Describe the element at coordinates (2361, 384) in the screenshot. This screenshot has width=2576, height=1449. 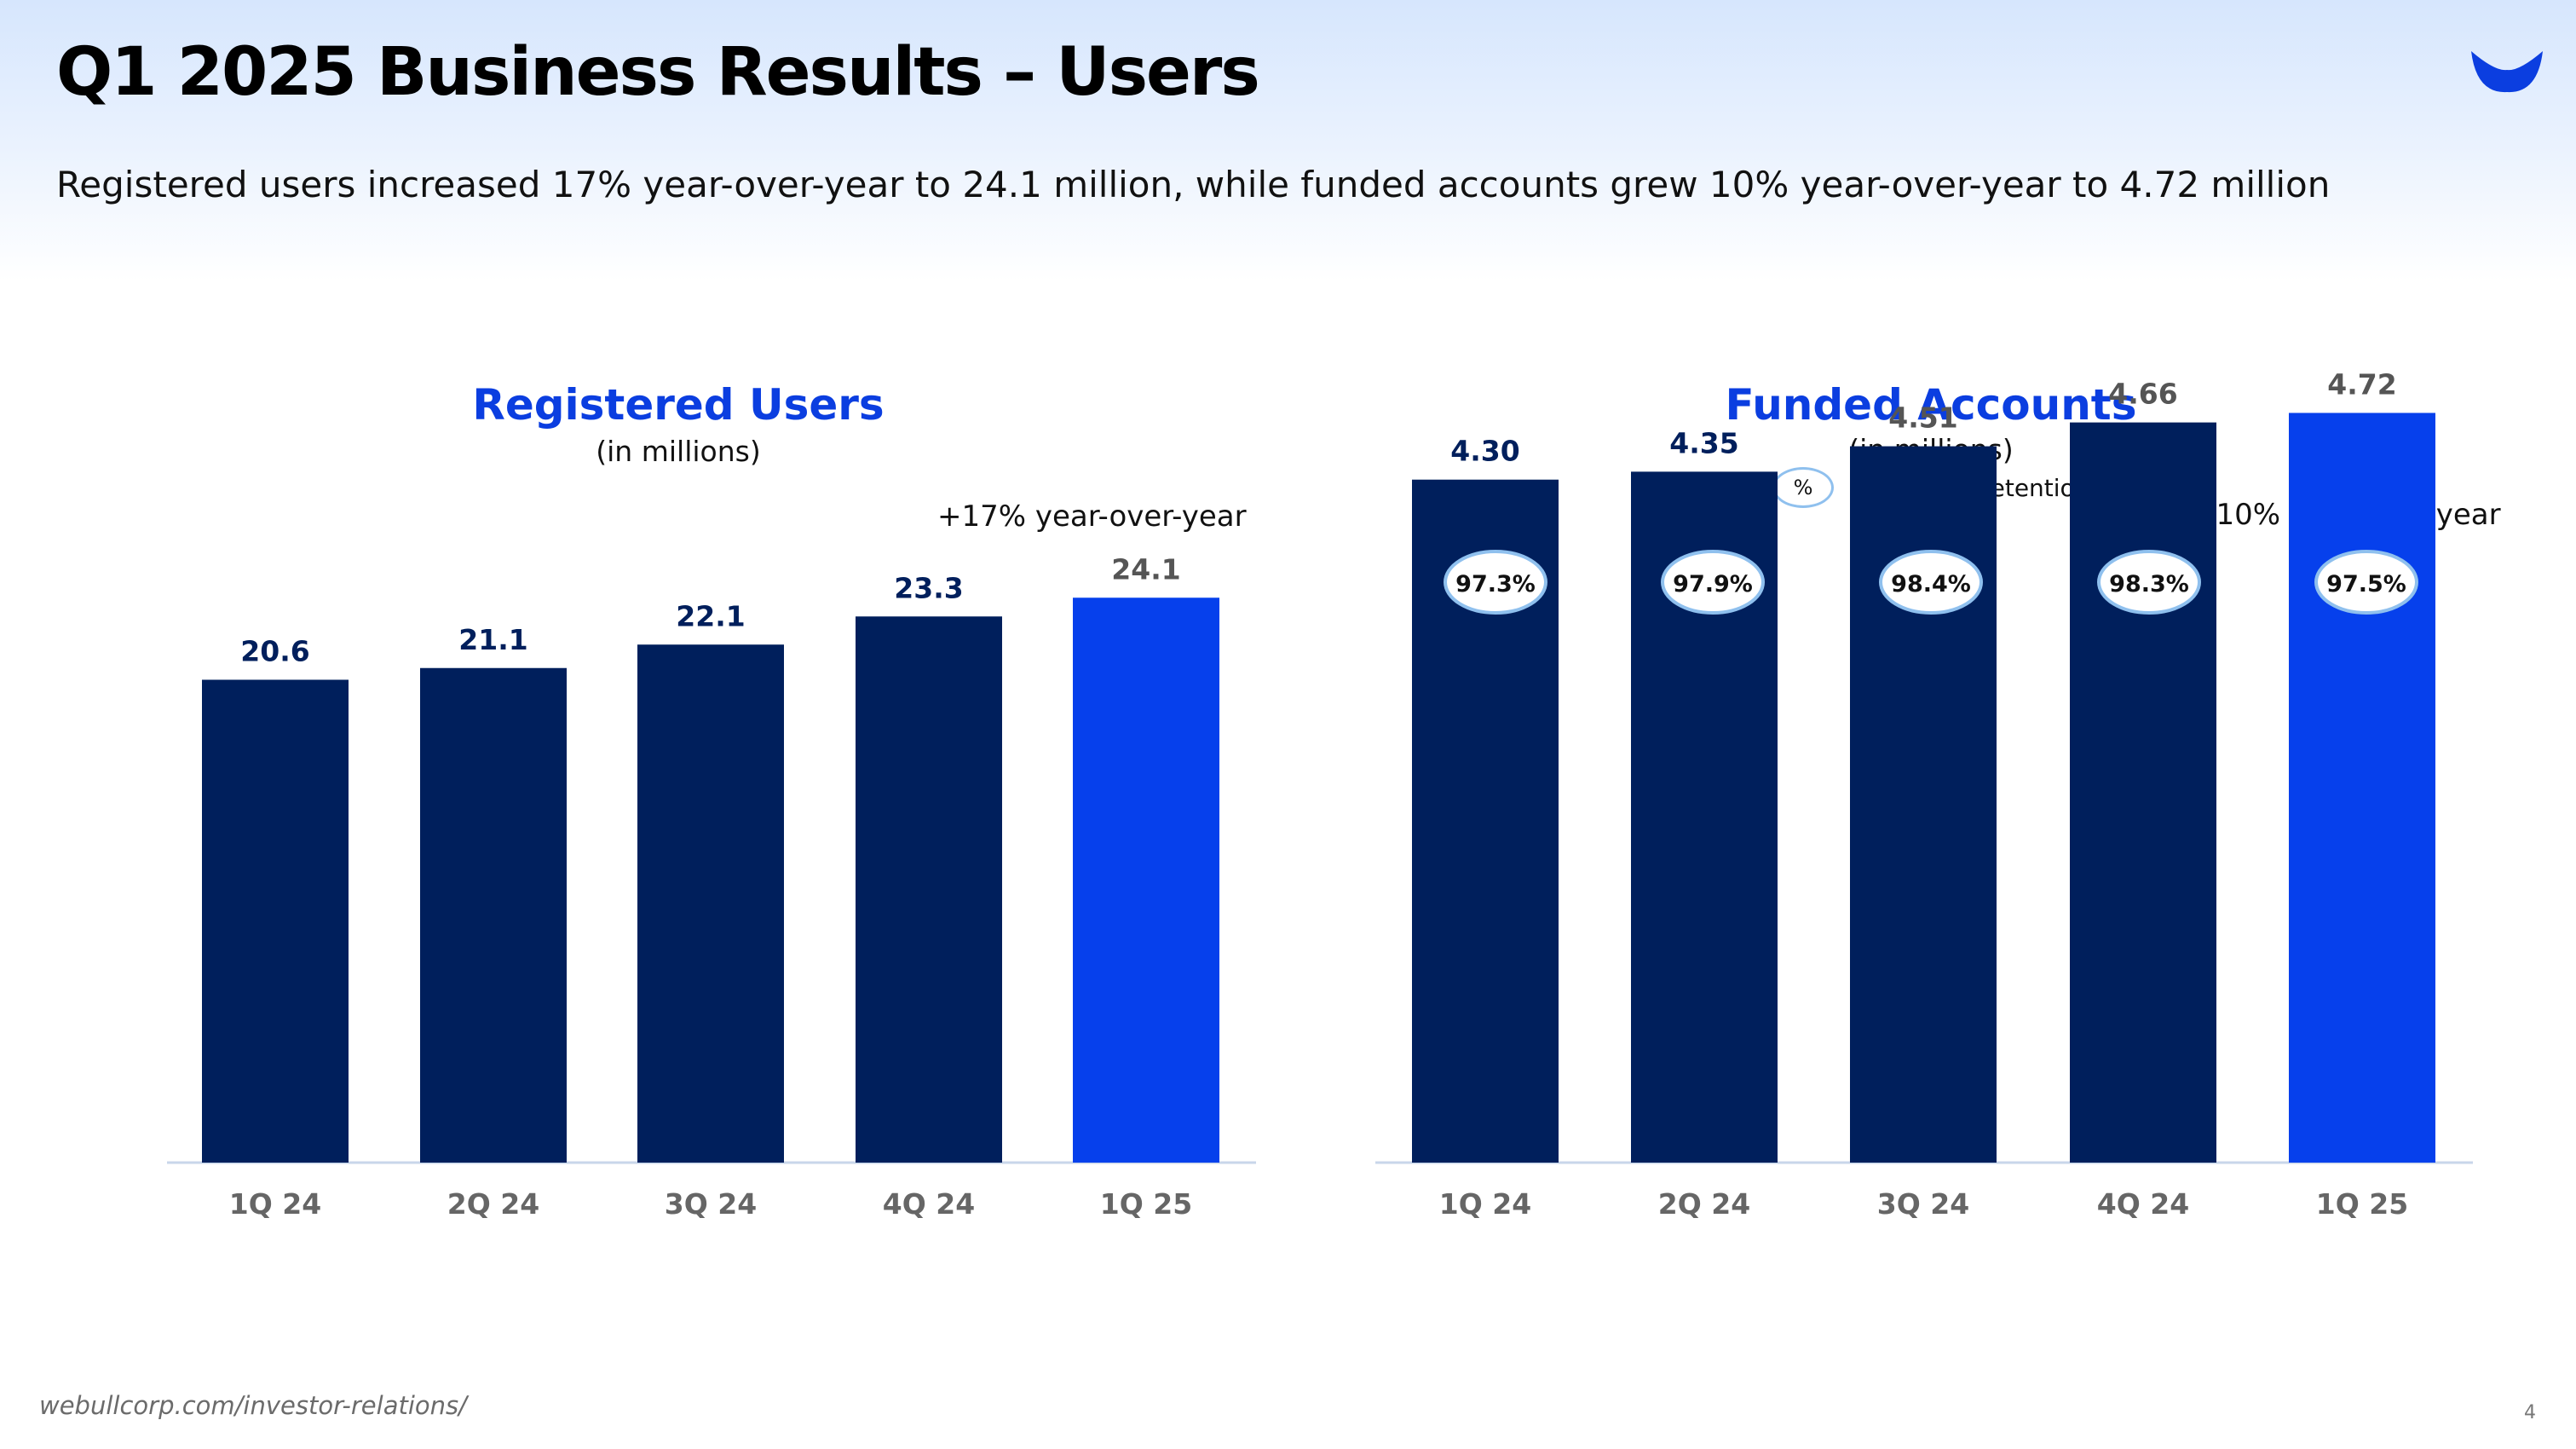
I see `funded-accounts-value-label-5: 4.72` at that location.